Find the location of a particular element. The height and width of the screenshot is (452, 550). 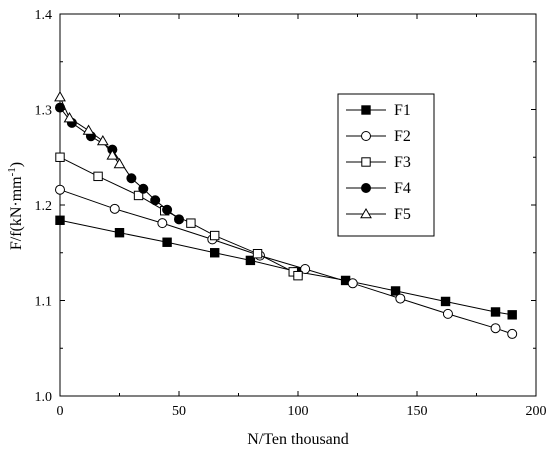

x-tick-label: 200 is located at coordinates (536, 411).